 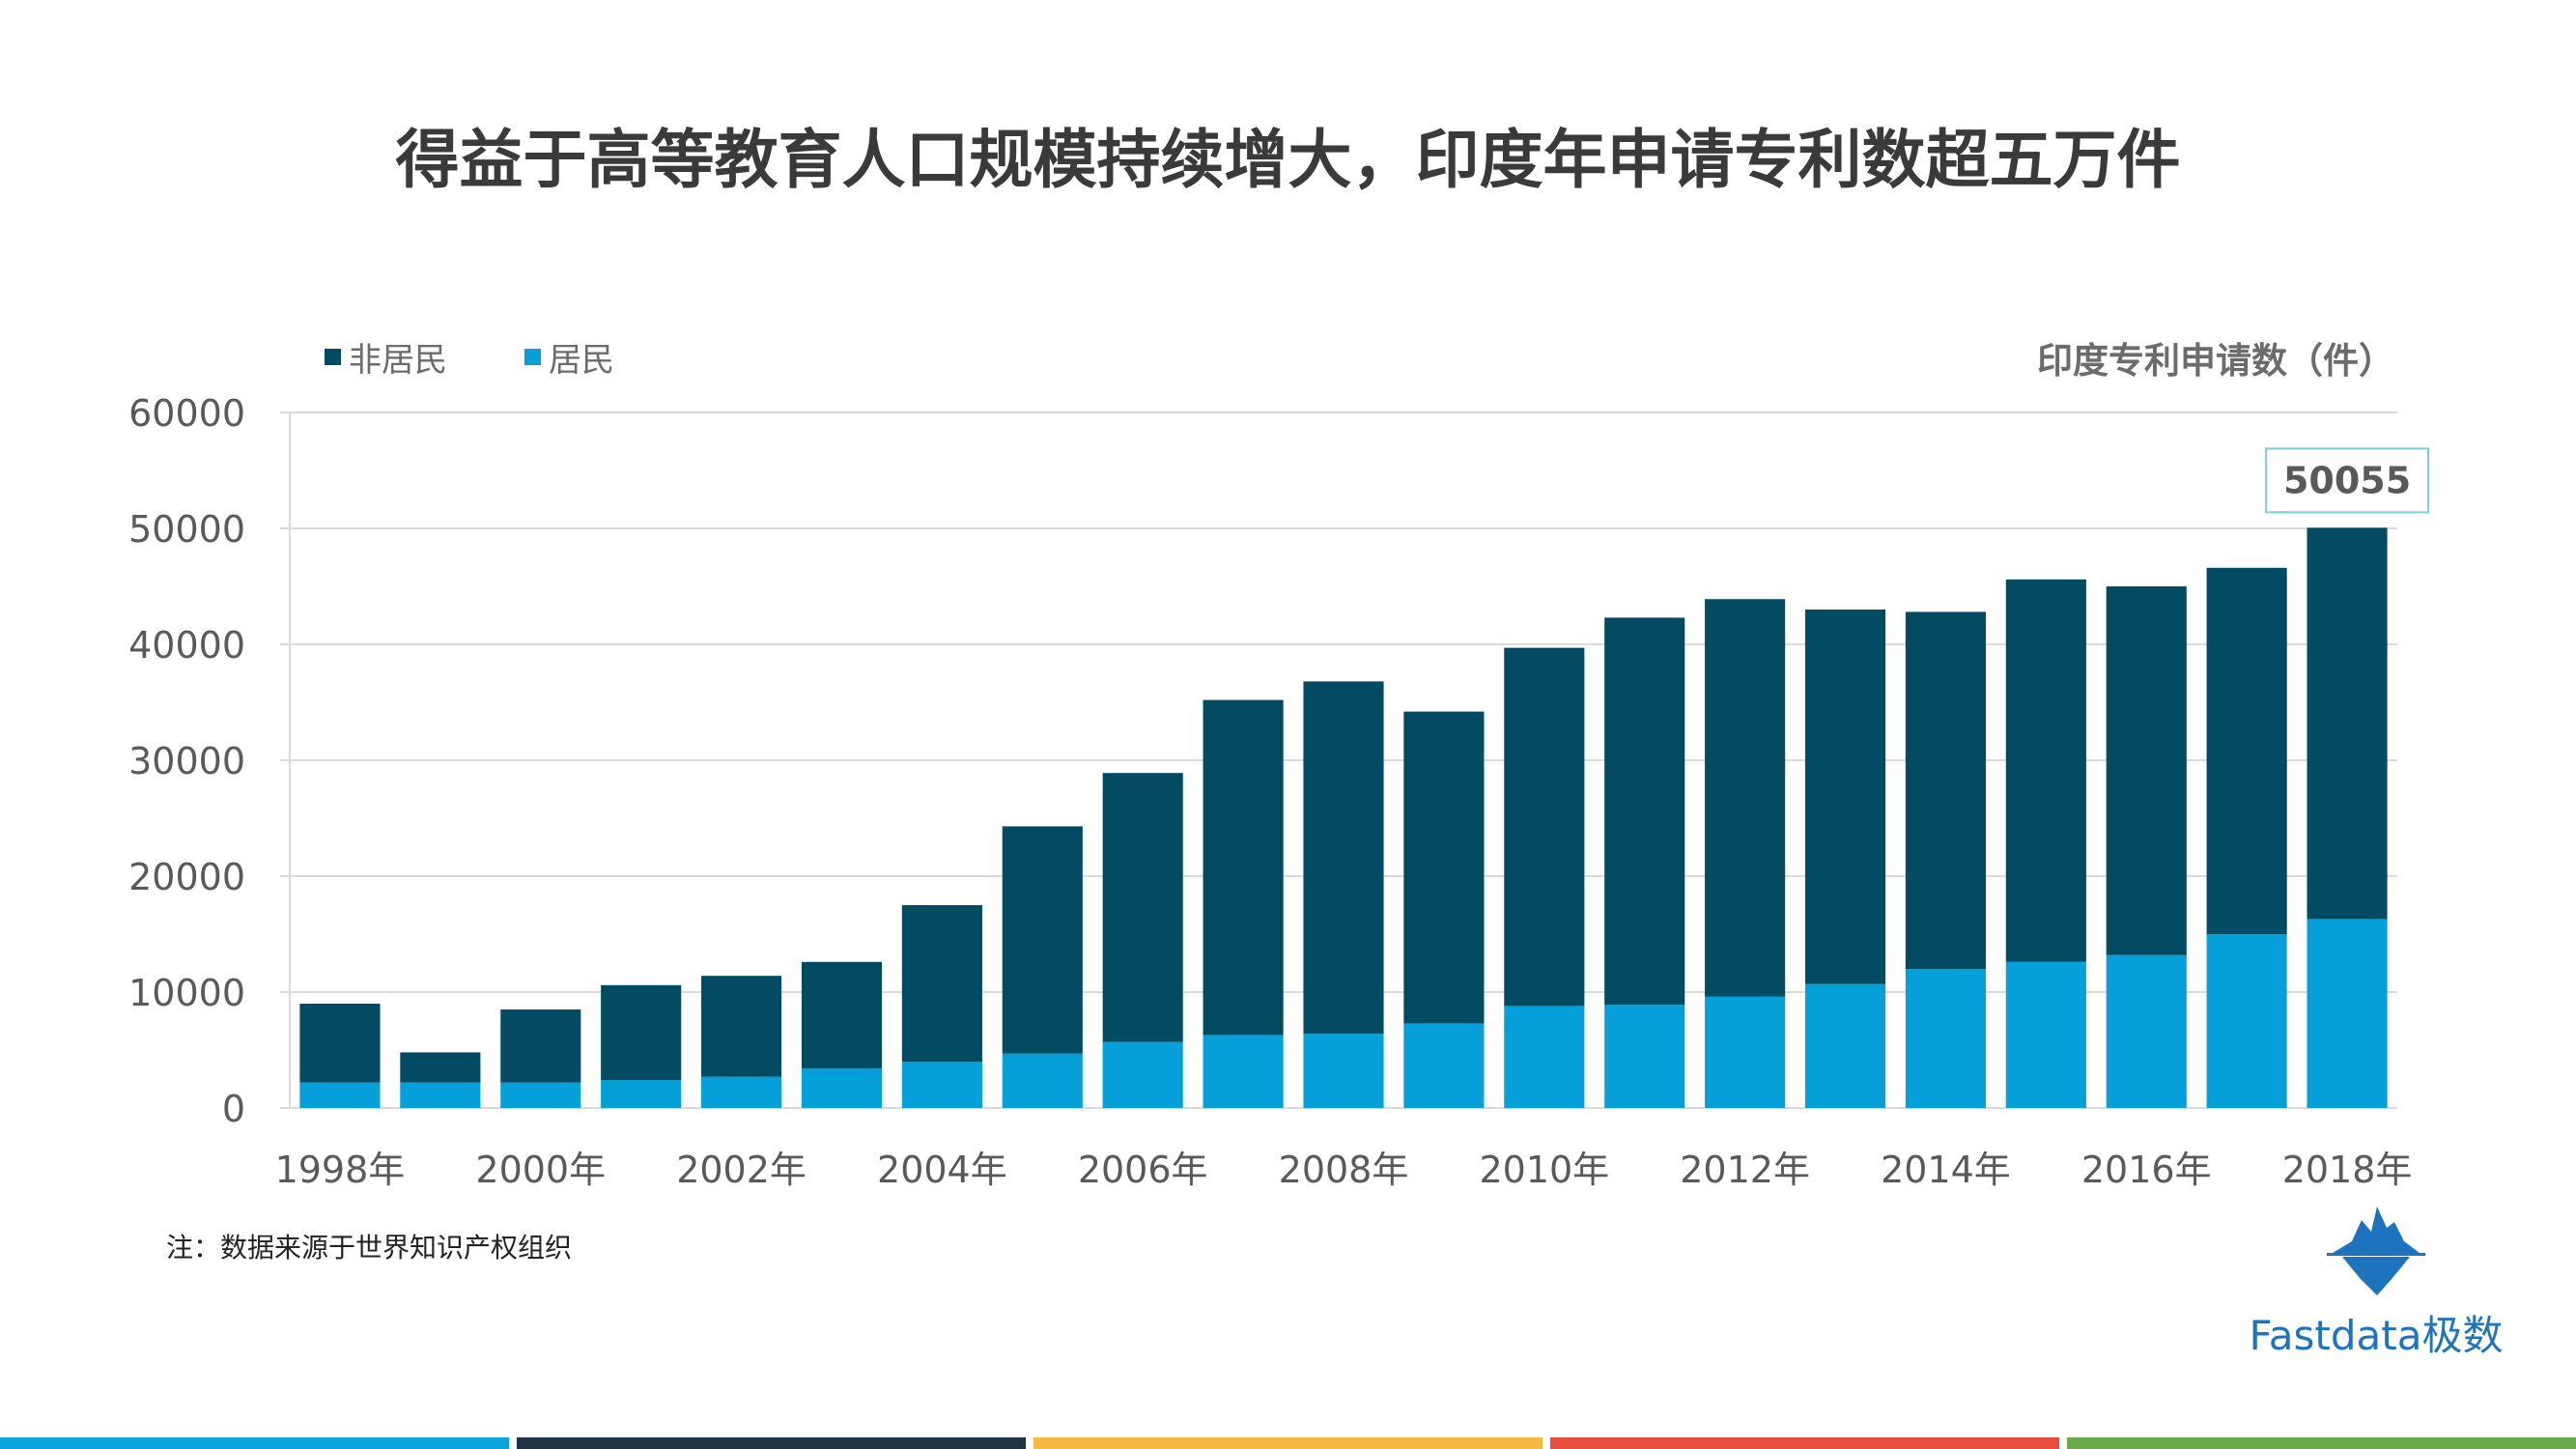 I want to click on annotation-box, so click(x=2347, y=480).